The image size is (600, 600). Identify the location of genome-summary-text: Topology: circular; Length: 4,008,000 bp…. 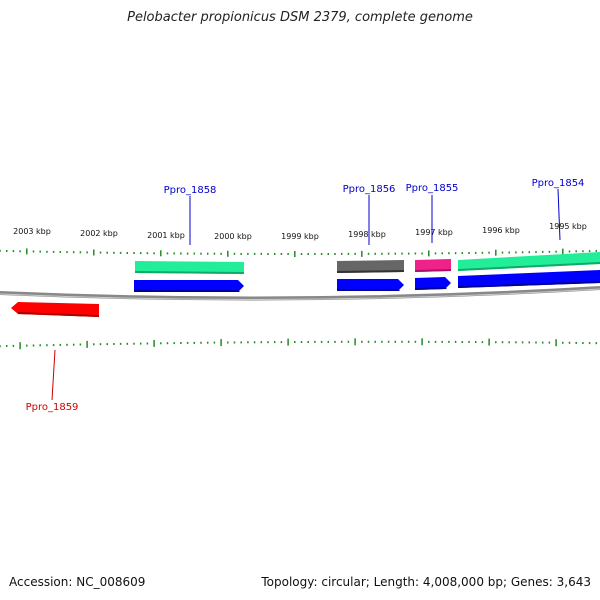
(426, 582).